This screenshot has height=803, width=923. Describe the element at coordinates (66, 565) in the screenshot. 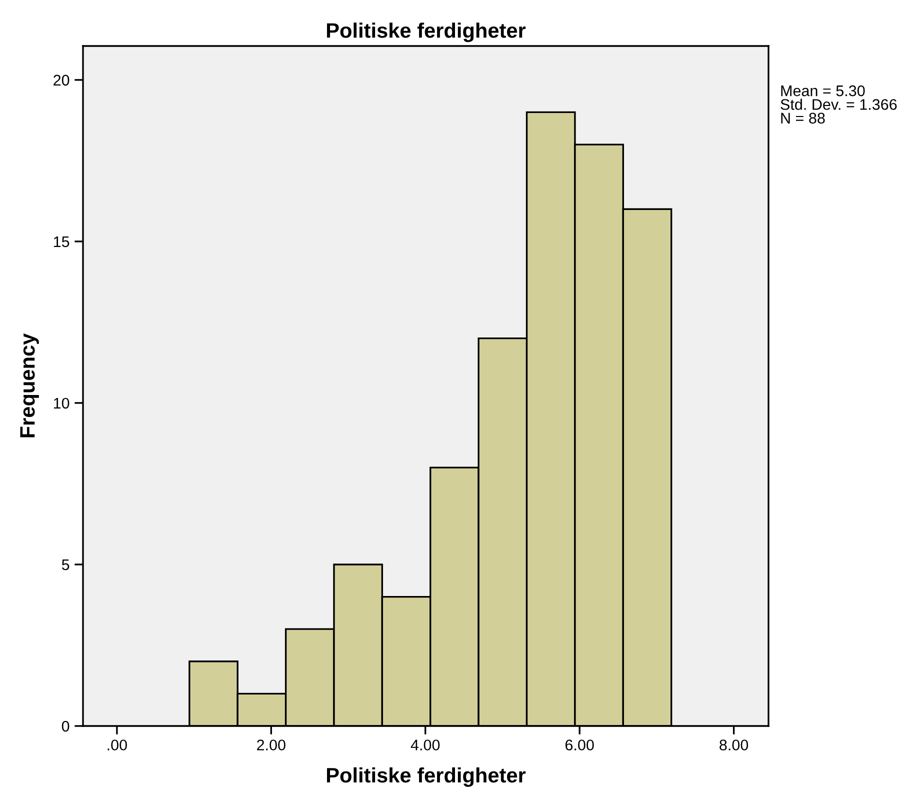

I see `y-tick-label: 5` at that location.